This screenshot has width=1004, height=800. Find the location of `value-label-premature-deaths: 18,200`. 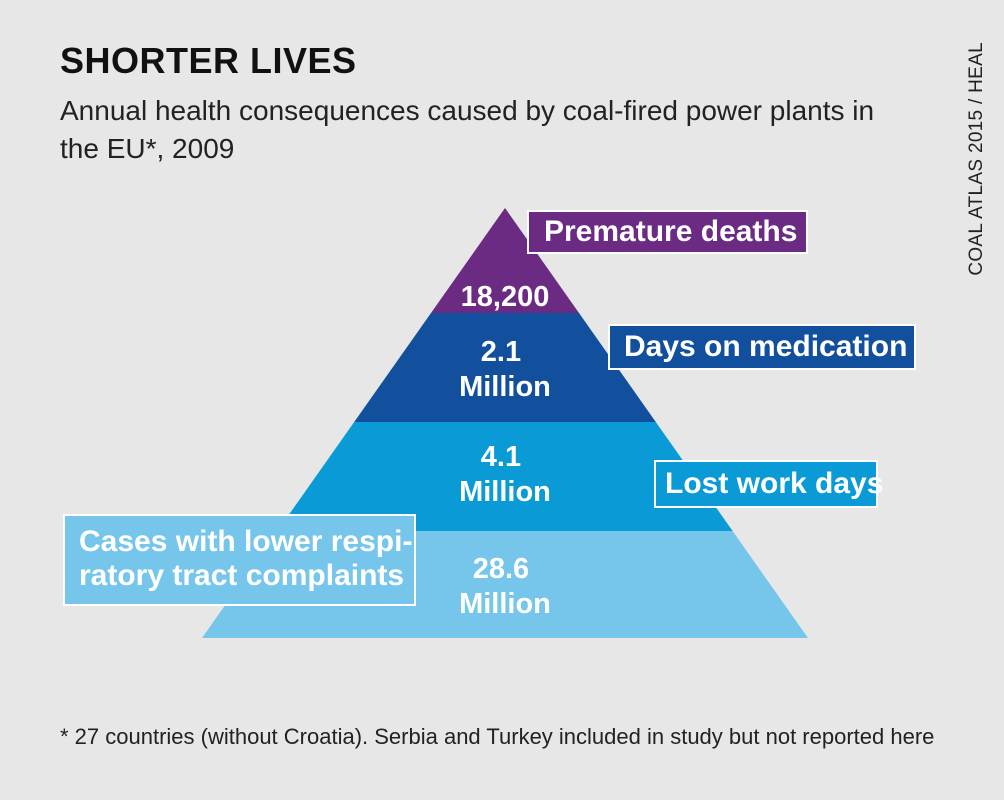

value-label-premature-deaths: 18,200 is located at coordinates (505, 297).